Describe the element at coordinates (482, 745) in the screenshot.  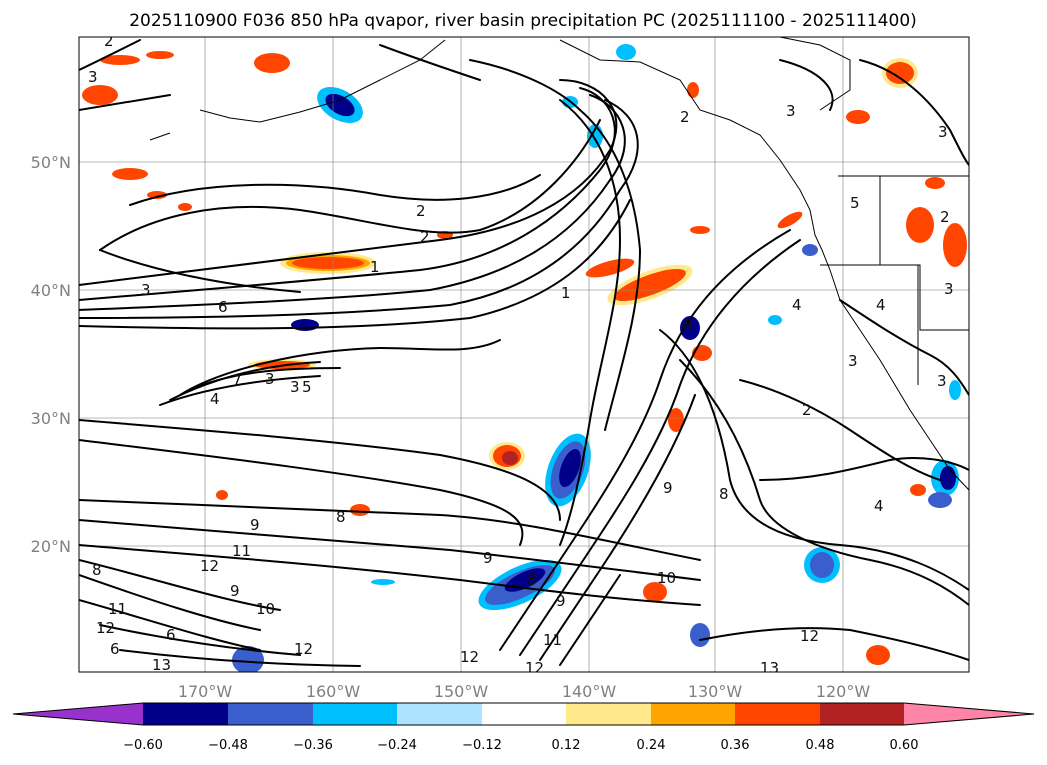
I see `colorbar-tick-label: −0.12` at that location.